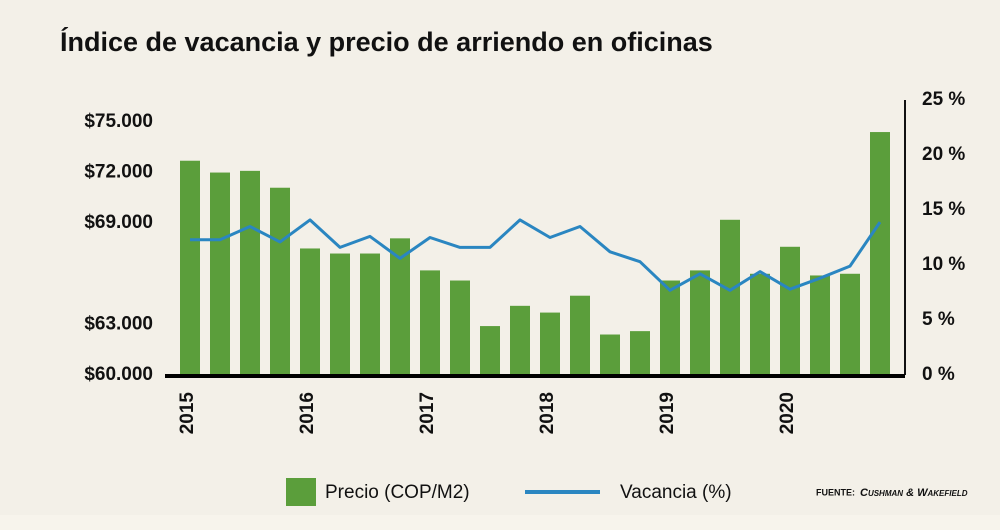 This screenshot has width=1000, height=530. What do you see at coordinates (118, 323) in the screenshot?
I see `y-tick-label: $63.000` at bounding box center [118, 323].